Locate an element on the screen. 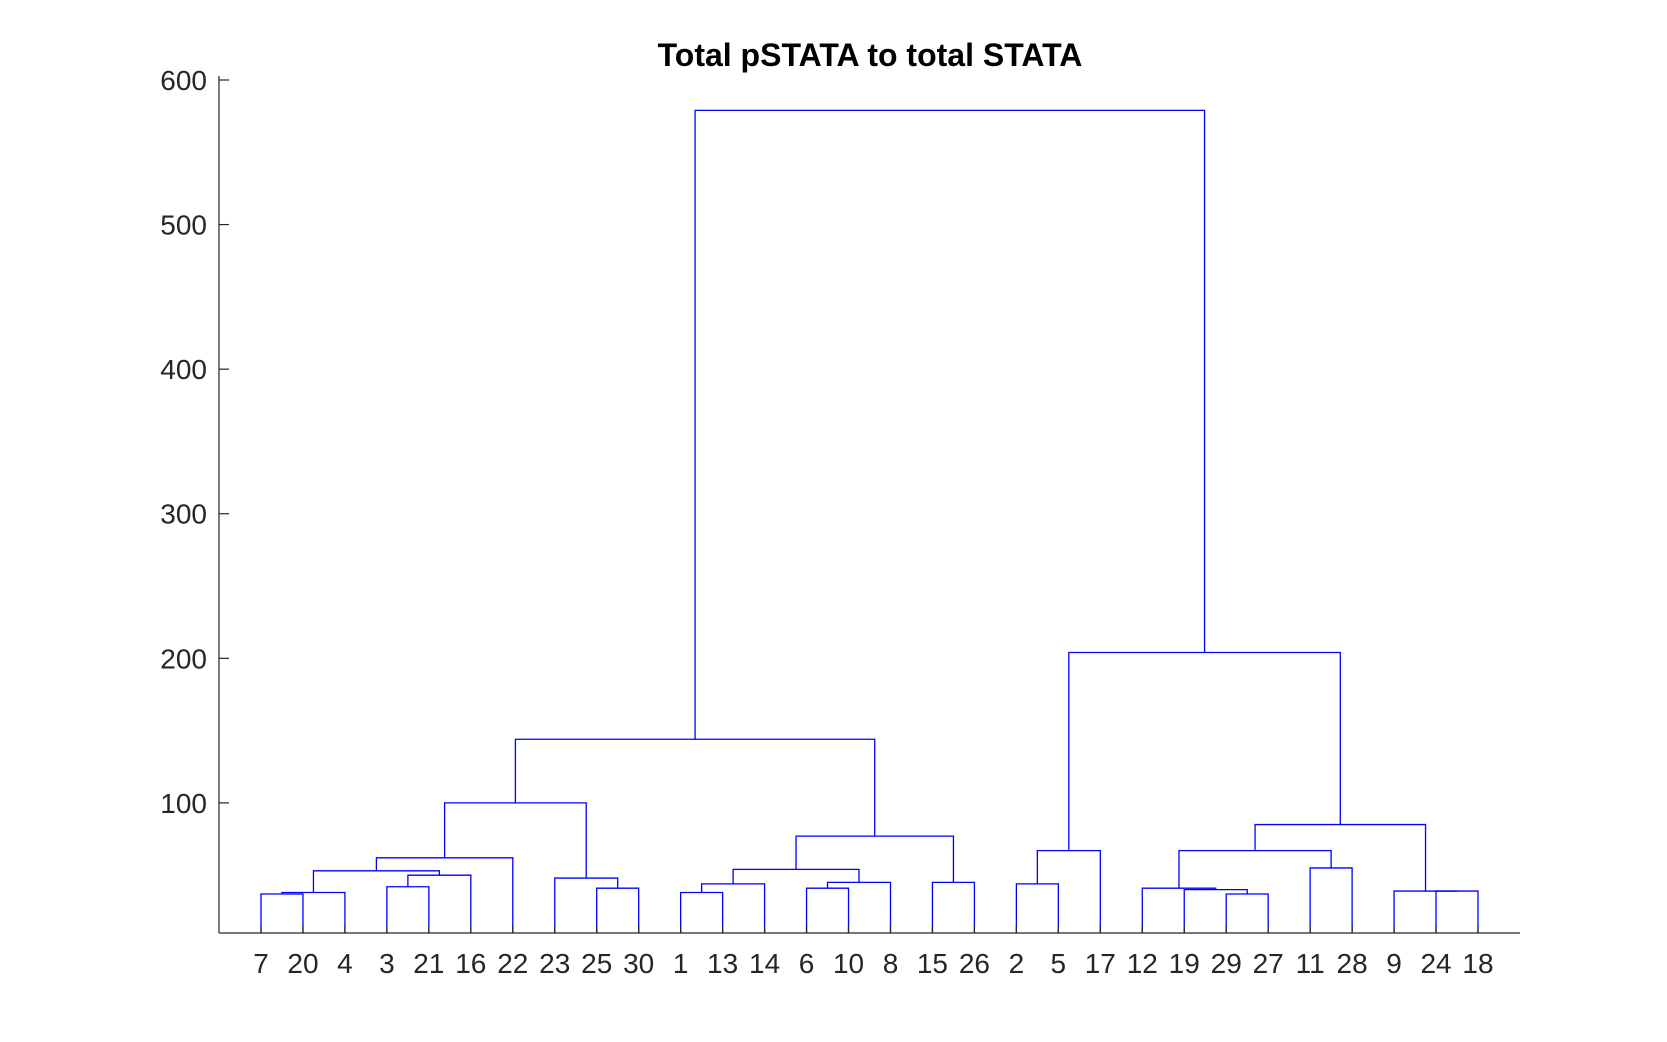 This screenshot has height=1042, width=1667. leaf-label: 3 is located at coordinates (387, 963).